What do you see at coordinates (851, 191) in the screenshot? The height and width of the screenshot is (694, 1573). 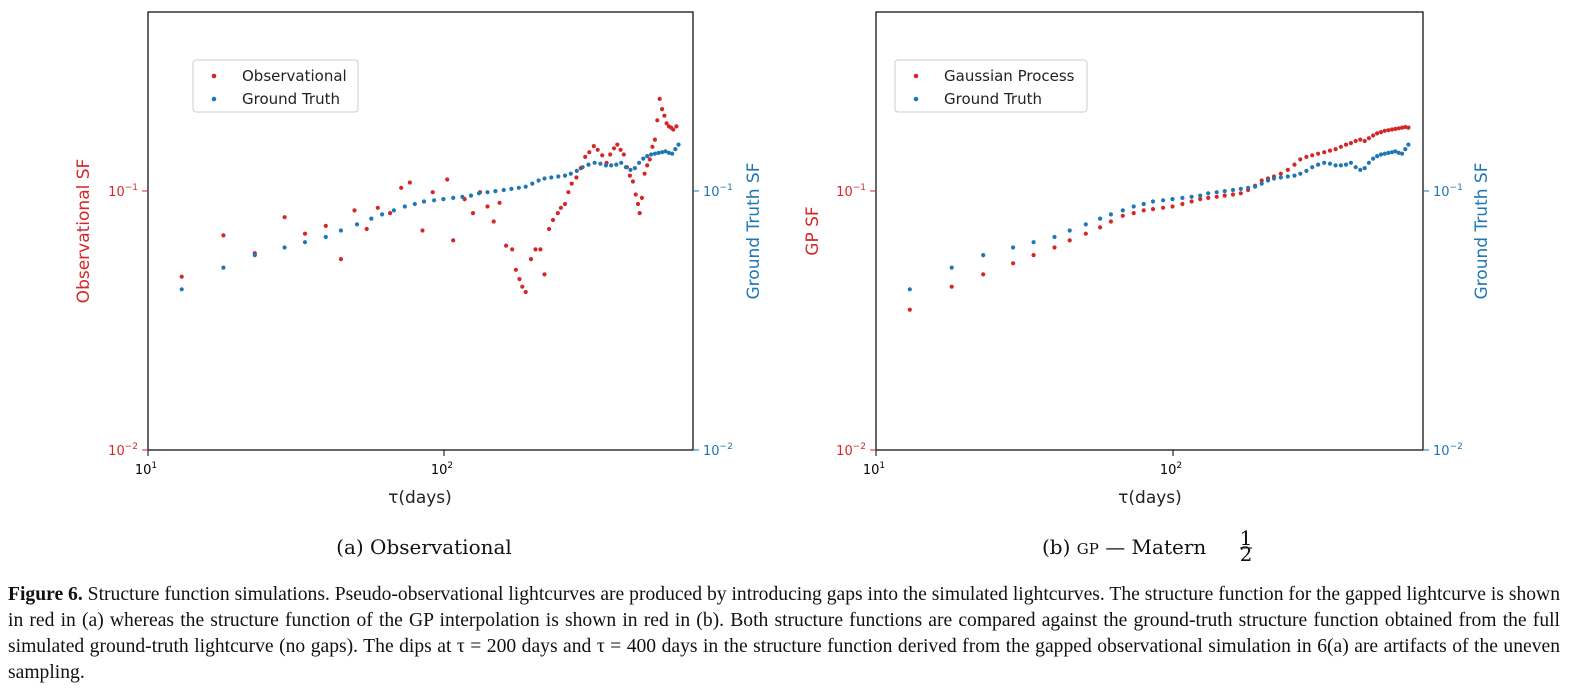 I see `y-left-tick-label: 10⁻¹` at bounding box center [851, 191].